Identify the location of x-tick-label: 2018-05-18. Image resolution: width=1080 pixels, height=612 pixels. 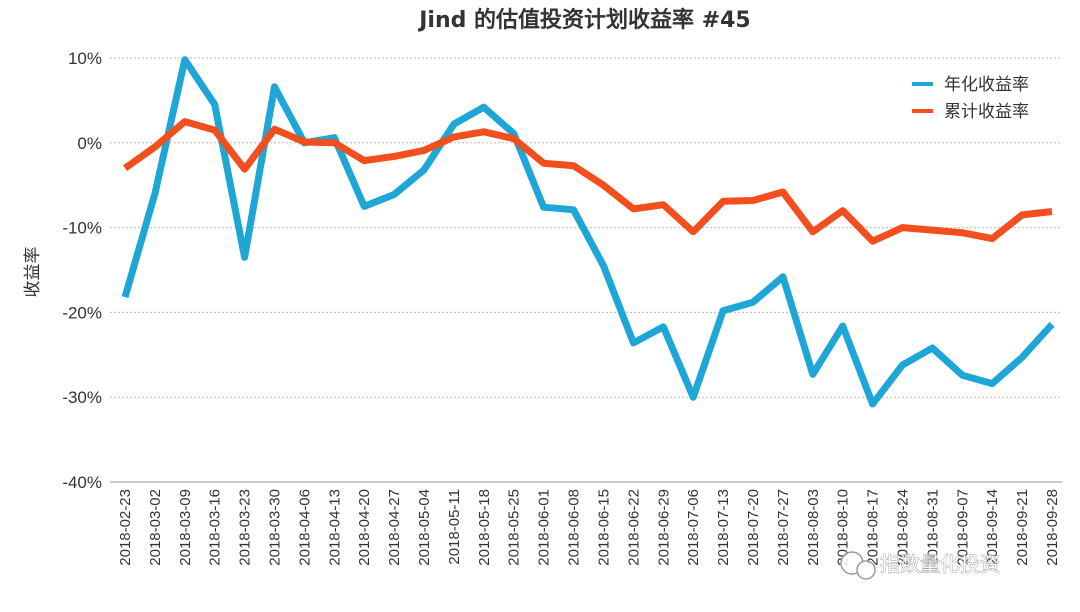
(484, 527).